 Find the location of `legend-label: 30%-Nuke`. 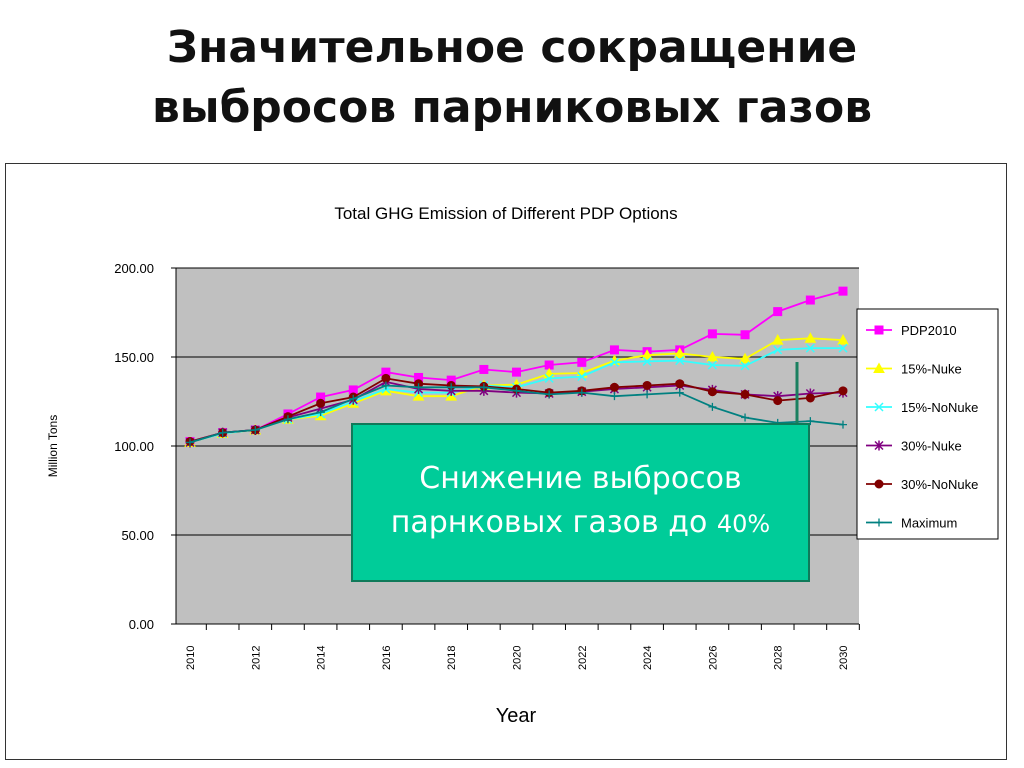

legend-label: 30%-Nuke is located at coordinates (931, 446).